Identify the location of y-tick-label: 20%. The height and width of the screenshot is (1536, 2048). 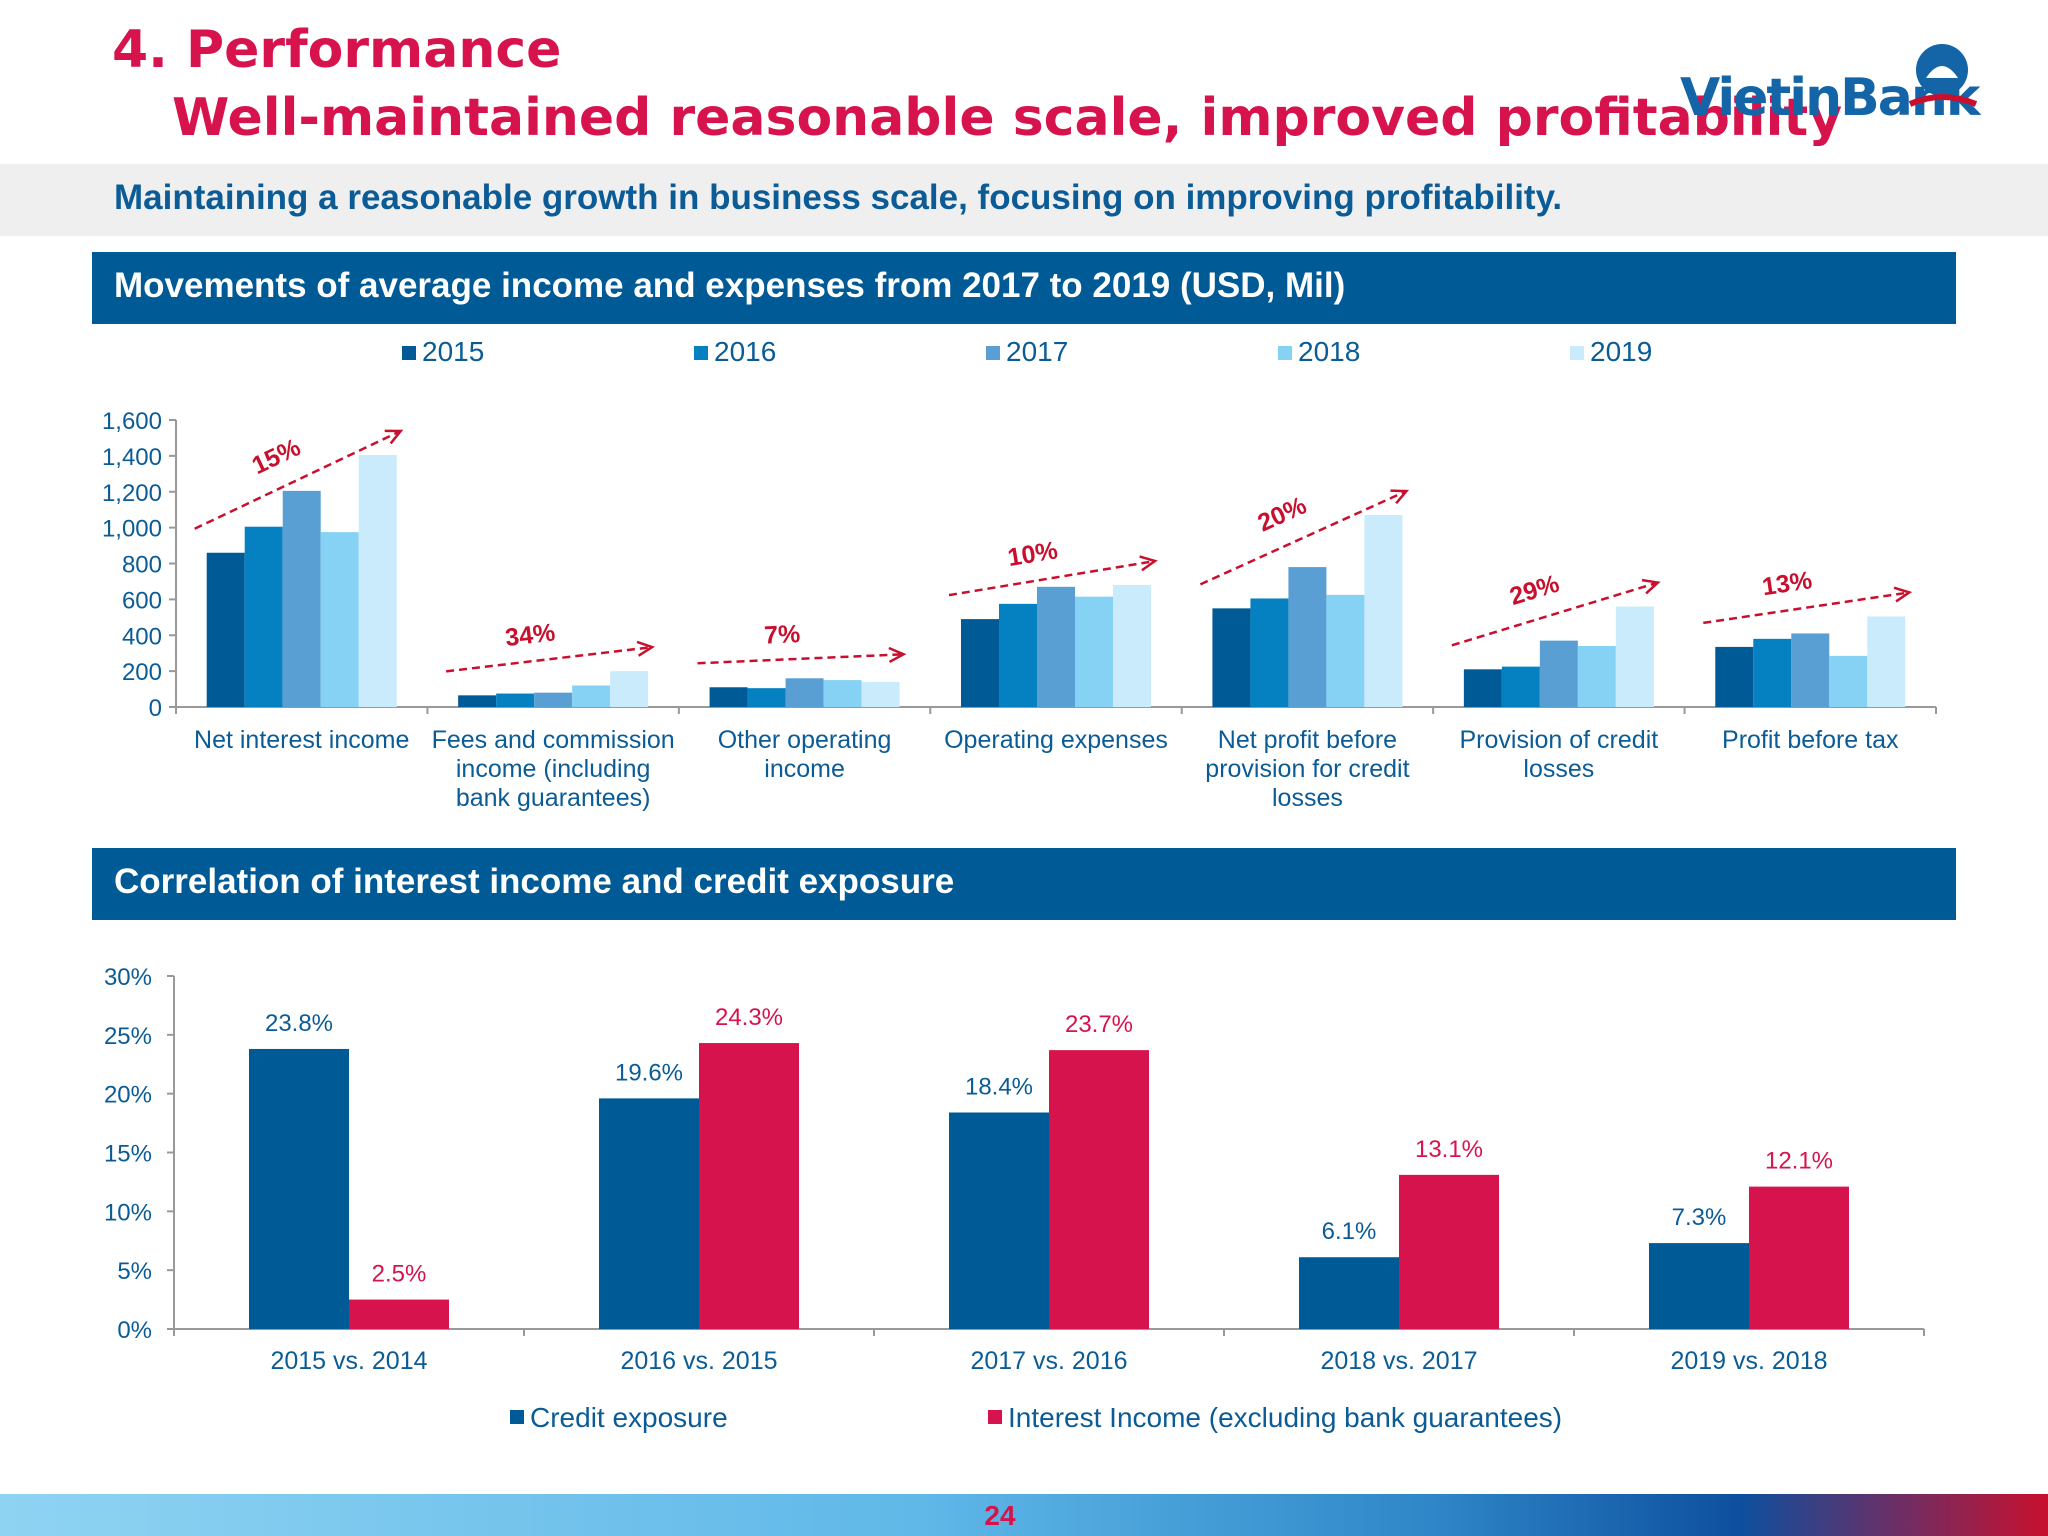
(128, 1095).